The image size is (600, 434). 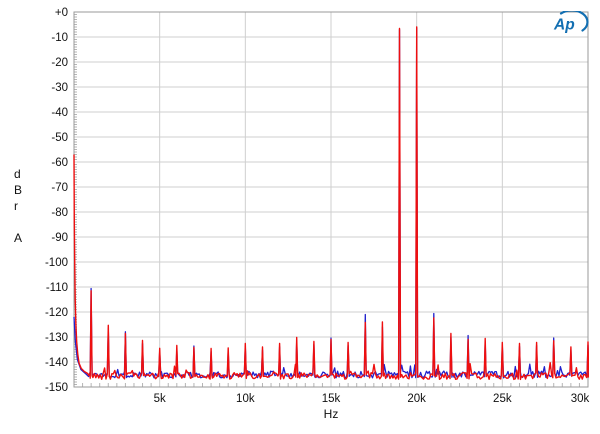 I want to click on y-tick-label: -130, so click(x=56, y=338).